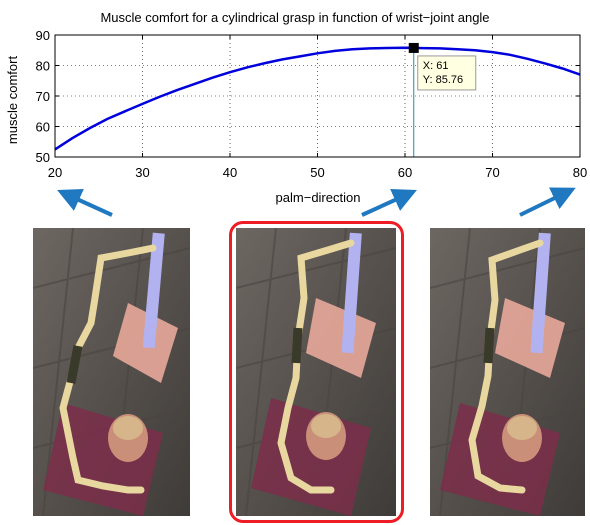 This screenshot has height=525, width=590. Describe the element at coordinates (43, 35) in the screenshot. I see `y-tick-label: 90` at that location.